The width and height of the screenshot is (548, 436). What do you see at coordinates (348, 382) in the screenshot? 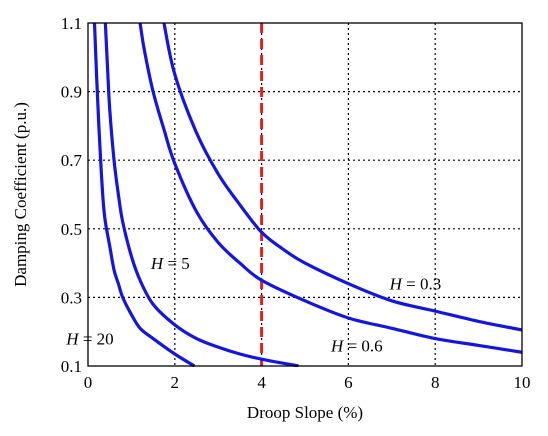
I see `x-tick-label: 6` at bounding box center [348, 382].